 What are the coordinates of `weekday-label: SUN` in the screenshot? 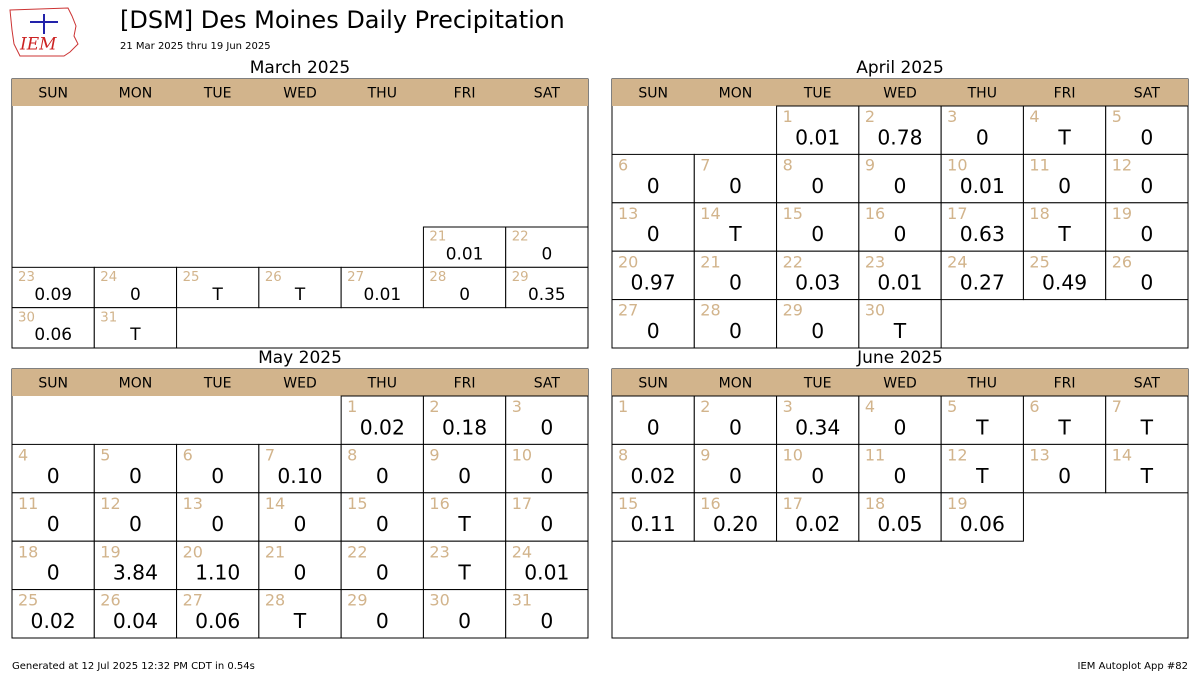 It's located at (53, 384).